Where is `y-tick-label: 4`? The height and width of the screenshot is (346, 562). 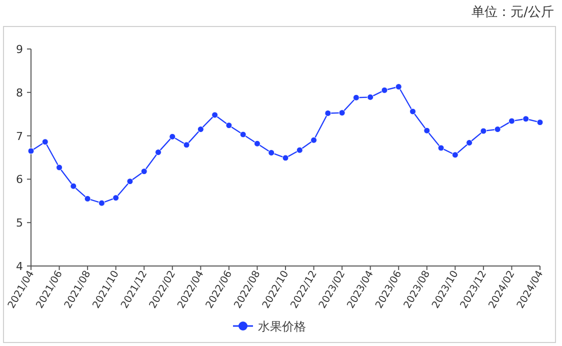
y-tick-label: 4 is located at coordinates (19, 266).